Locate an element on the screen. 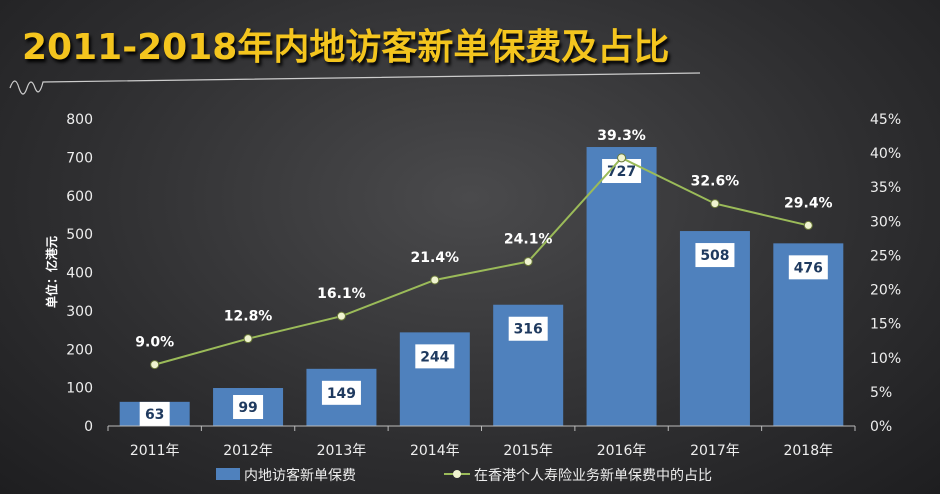 This screenshot has height=494, width=940. y-tick-label: 400 is located at coordinates (79, 274).